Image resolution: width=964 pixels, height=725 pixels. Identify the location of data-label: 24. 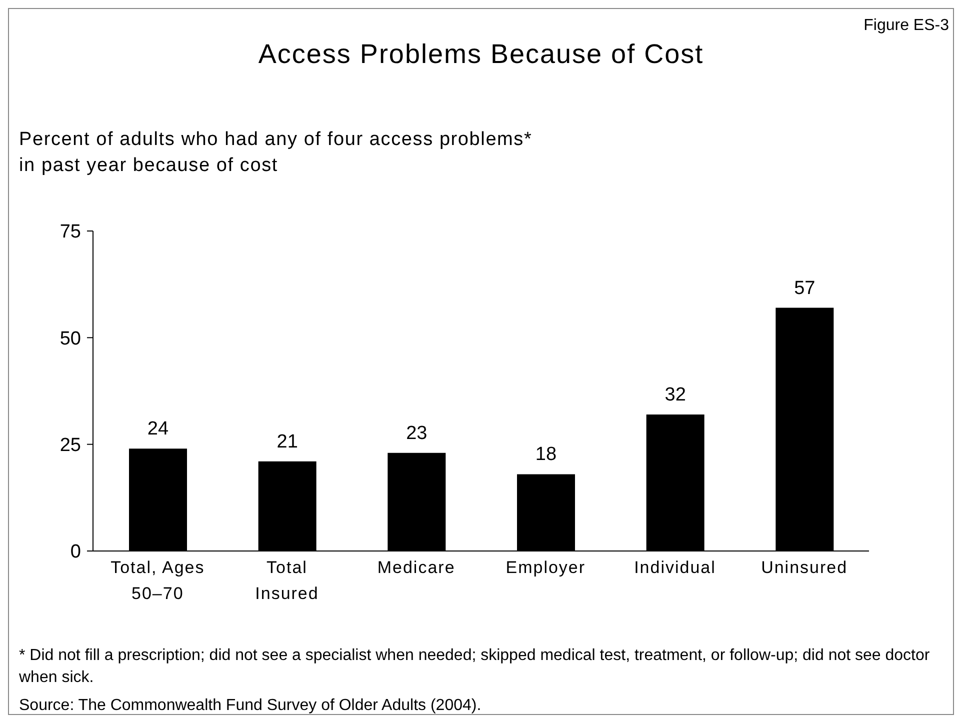
(158, 429).